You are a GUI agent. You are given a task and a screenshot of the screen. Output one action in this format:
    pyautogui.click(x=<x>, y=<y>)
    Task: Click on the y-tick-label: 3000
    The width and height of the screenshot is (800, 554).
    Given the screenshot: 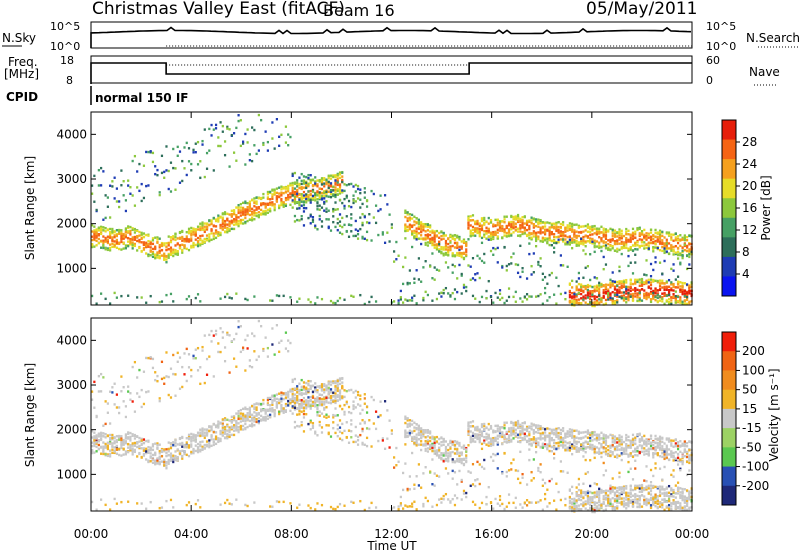 What is the action you would take?
    pyautogui.click(x=71, y=179)
    